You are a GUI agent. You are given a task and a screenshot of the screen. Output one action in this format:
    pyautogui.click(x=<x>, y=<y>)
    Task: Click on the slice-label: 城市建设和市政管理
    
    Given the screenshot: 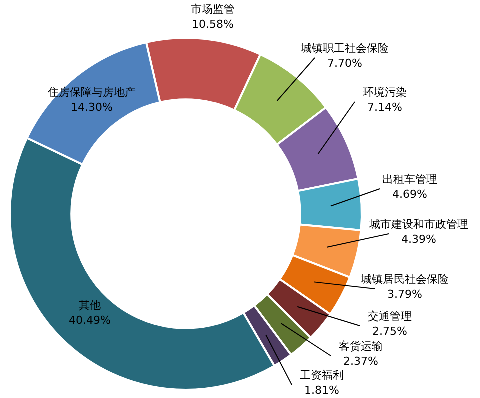 What is the action you would take?
    pyautogui.click(x=418, y=224)
    